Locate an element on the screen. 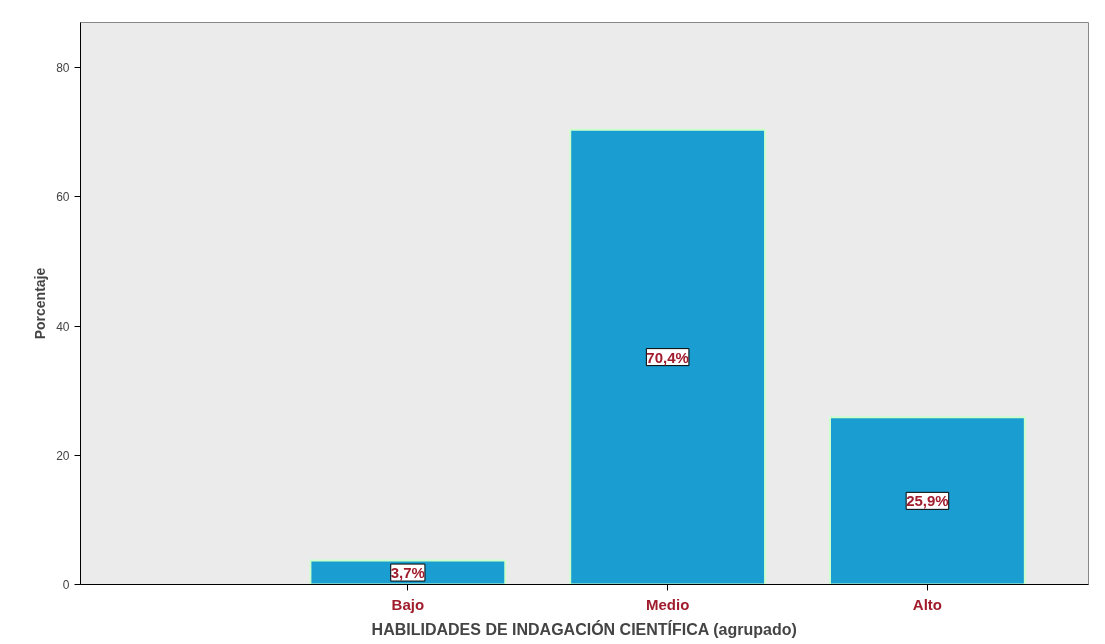 Image resolution: width=1105 pixels, height=644 pixels. x-tick-label: Bajo is located at coordinates (408, 604).